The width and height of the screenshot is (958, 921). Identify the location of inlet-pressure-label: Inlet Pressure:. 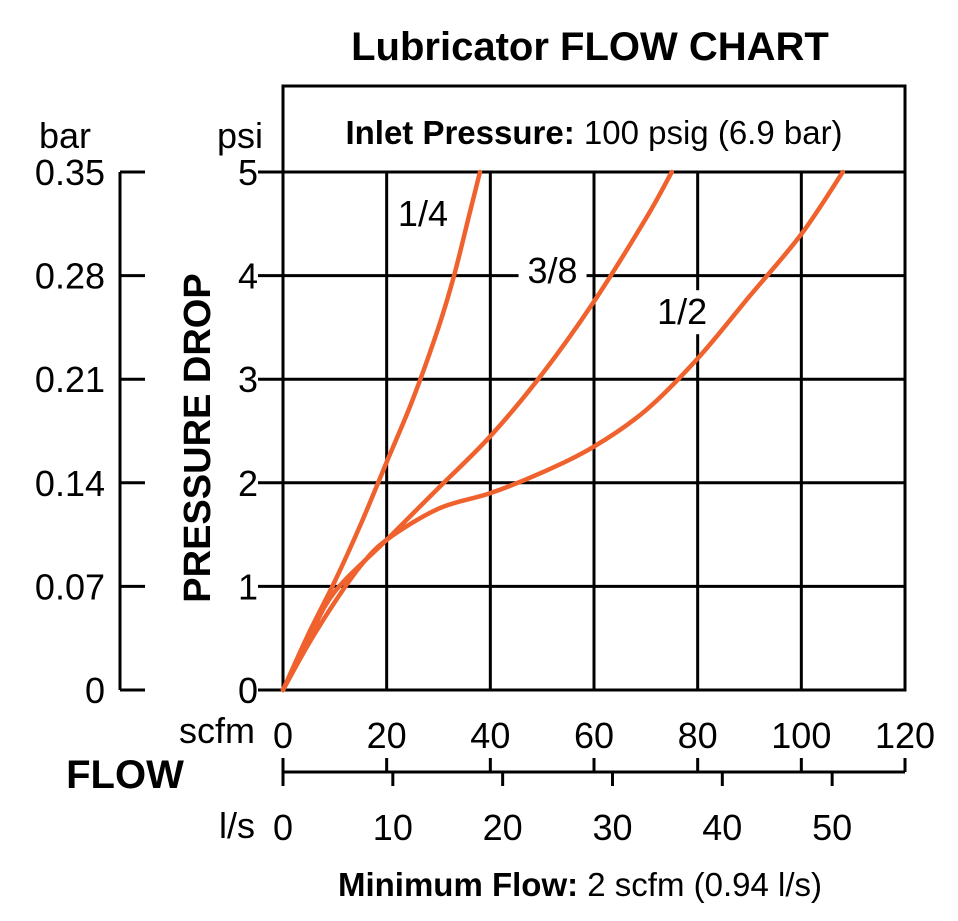
(459, 132).